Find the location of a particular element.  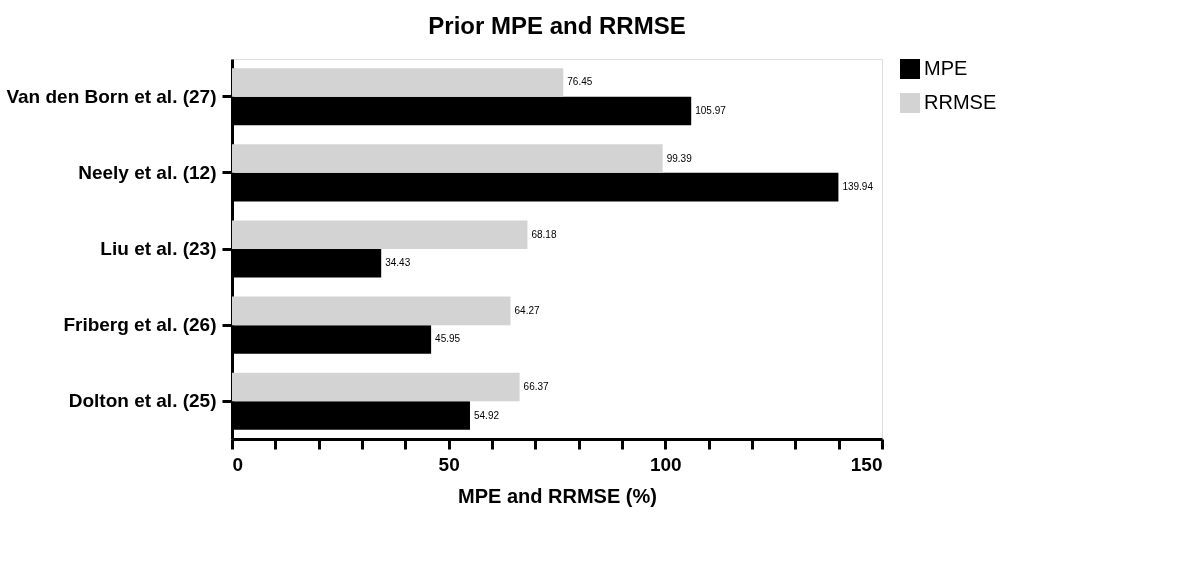

data-label: 54.92 is located at coordinates (486, 415).